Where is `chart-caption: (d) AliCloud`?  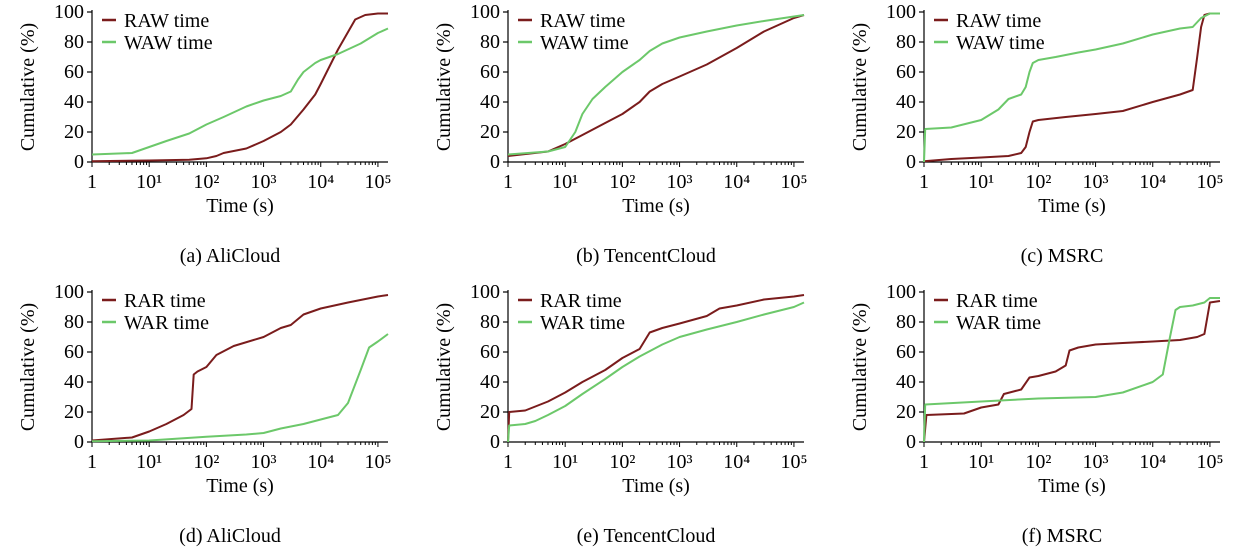 chart-caption: (d) AliCloud is located at coordinates (230, 536).